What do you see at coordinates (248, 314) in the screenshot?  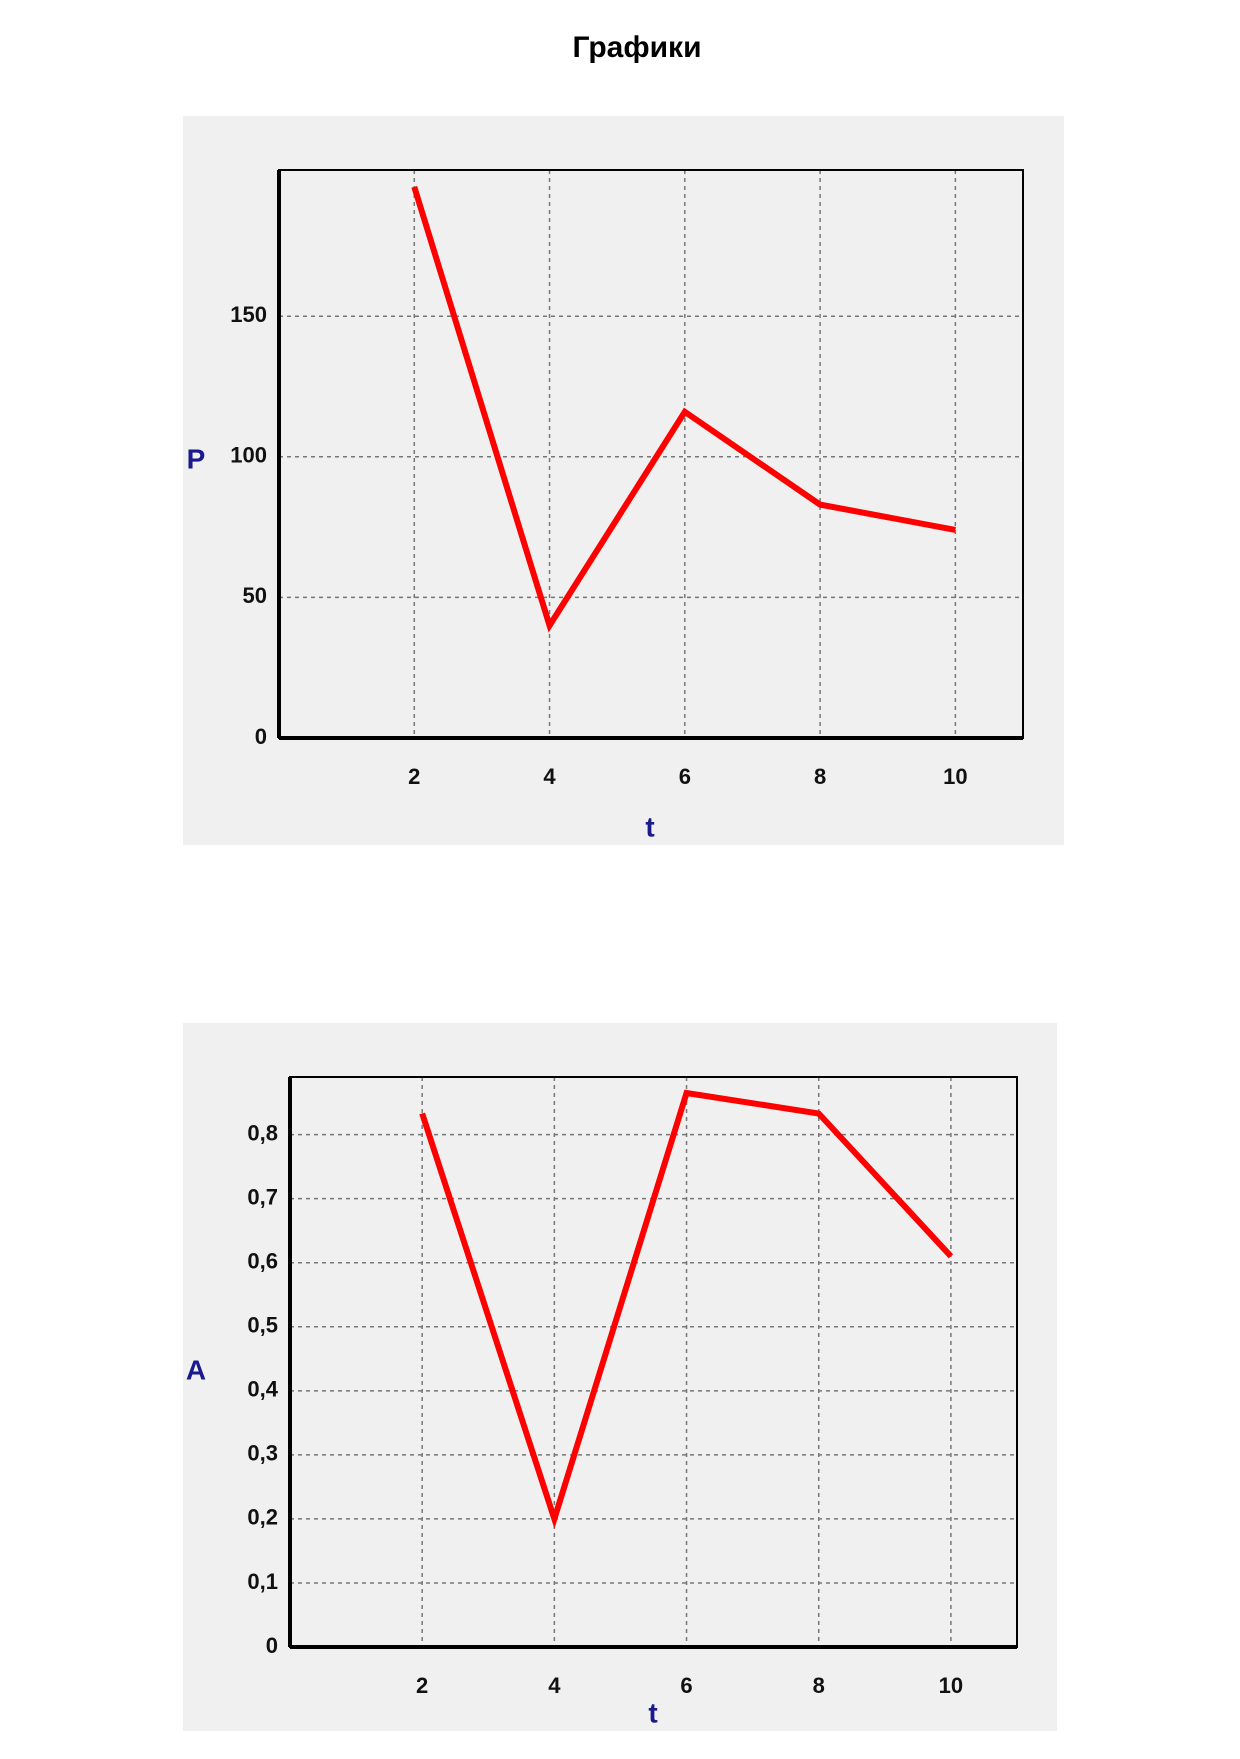 I see `y-tick-label: 150` at bounding box center [248, 314].